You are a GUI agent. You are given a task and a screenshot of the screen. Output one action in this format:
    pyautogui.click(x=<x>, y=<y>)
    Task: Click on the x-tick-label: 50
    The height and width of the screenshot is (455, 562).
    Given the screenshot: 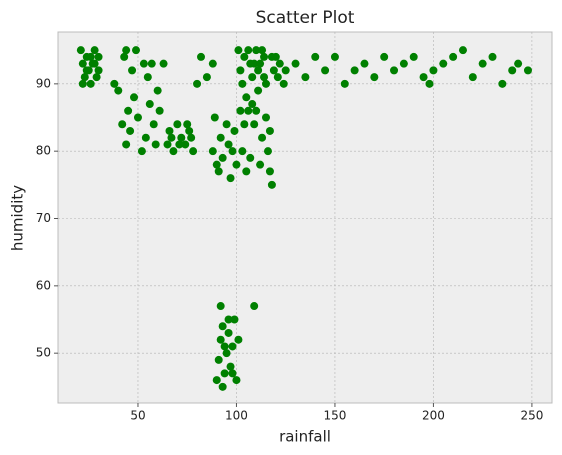 What is the action you would take?
    pyautogui.click(x=137, y=416)
    